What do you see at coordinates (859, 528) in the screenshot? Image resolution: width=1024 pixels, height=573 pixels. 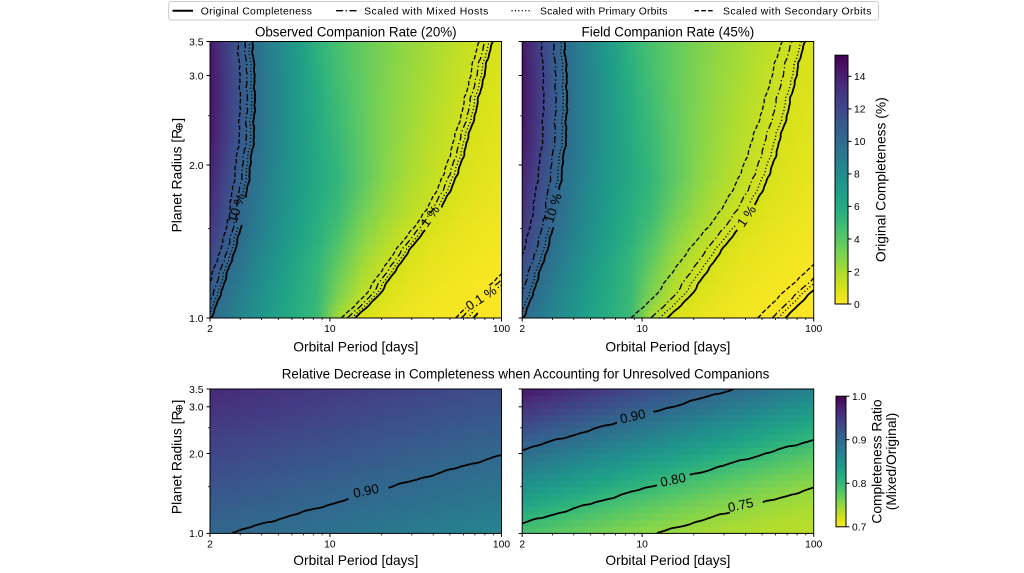 I see `svg-text: 0.7` at bounding box center [859, 528].